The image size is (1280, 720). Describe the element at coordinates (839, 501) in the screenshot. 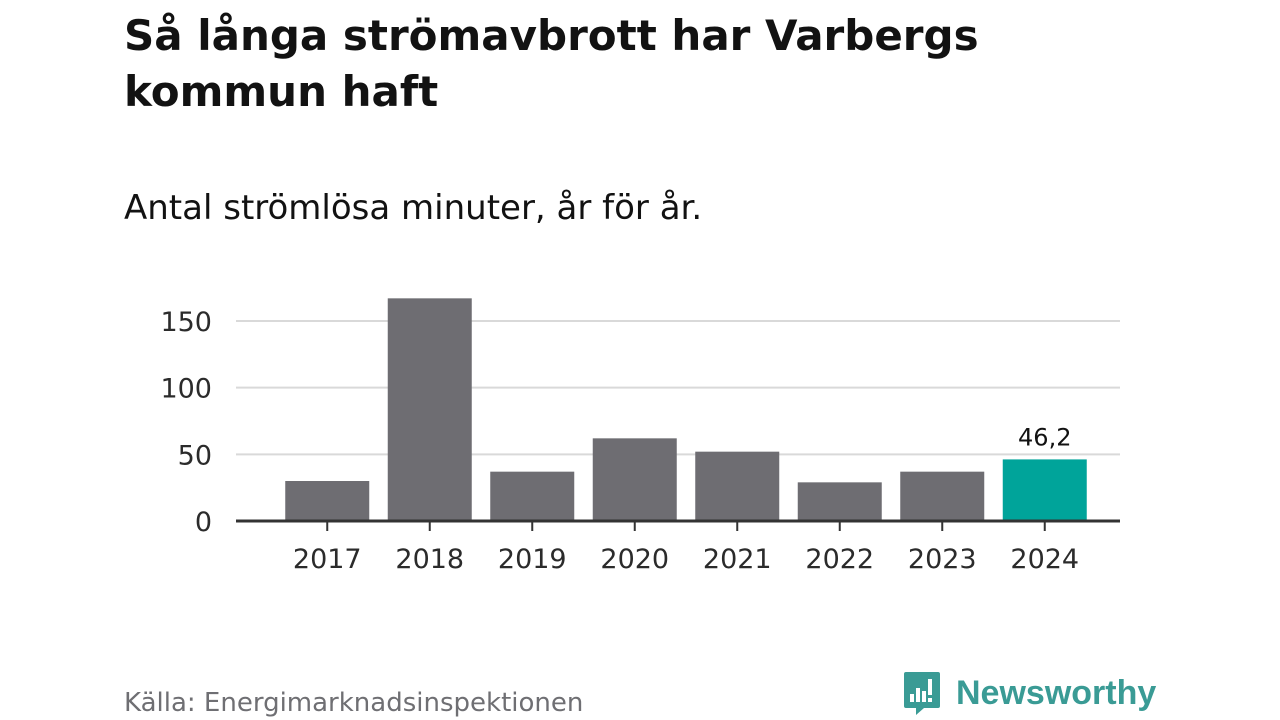

I see `bar-2022` at that location.